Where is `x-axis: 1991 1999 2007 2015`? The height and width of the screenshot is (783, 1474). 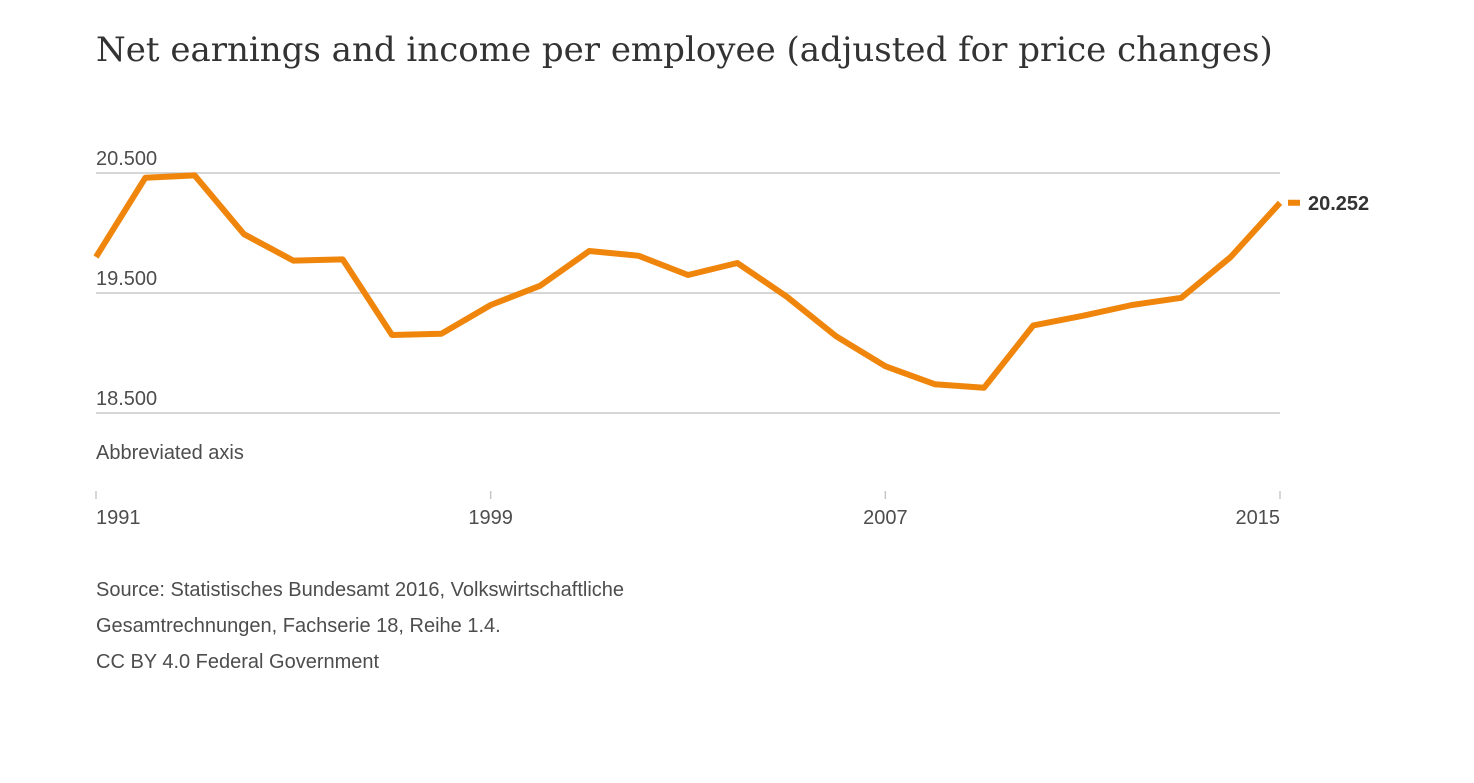 x-axis: 1991 1999 2007 2015 is located at coordinates (688, 510).